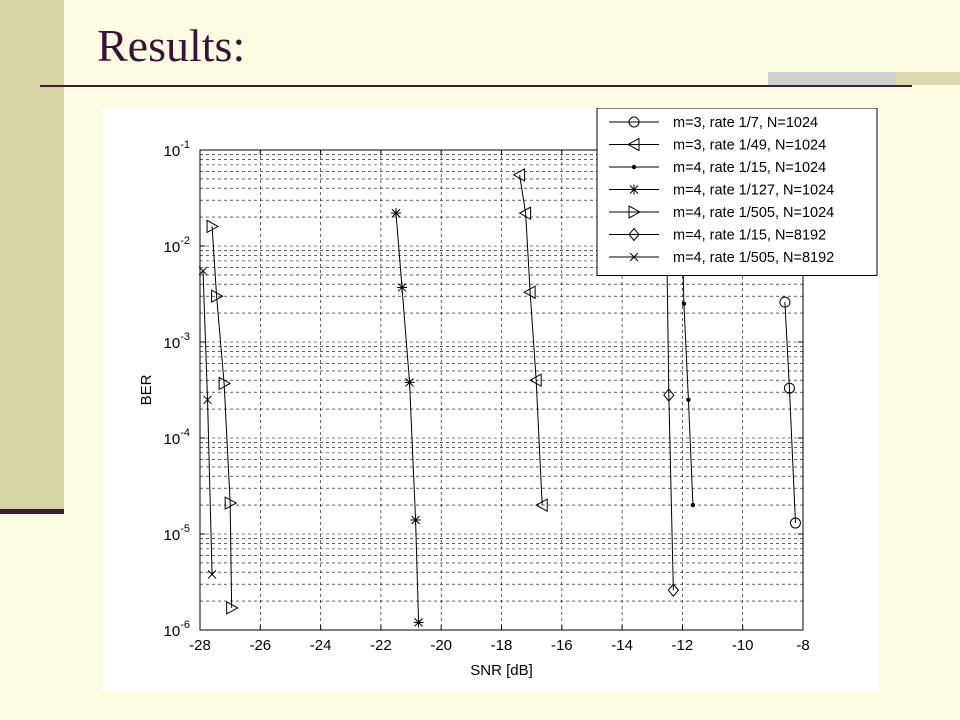 This screenshot has height=720, width=960. Describe the element at coordinates (146, 389) in the screenshot. I see `y-axis-label: BER` at that location.